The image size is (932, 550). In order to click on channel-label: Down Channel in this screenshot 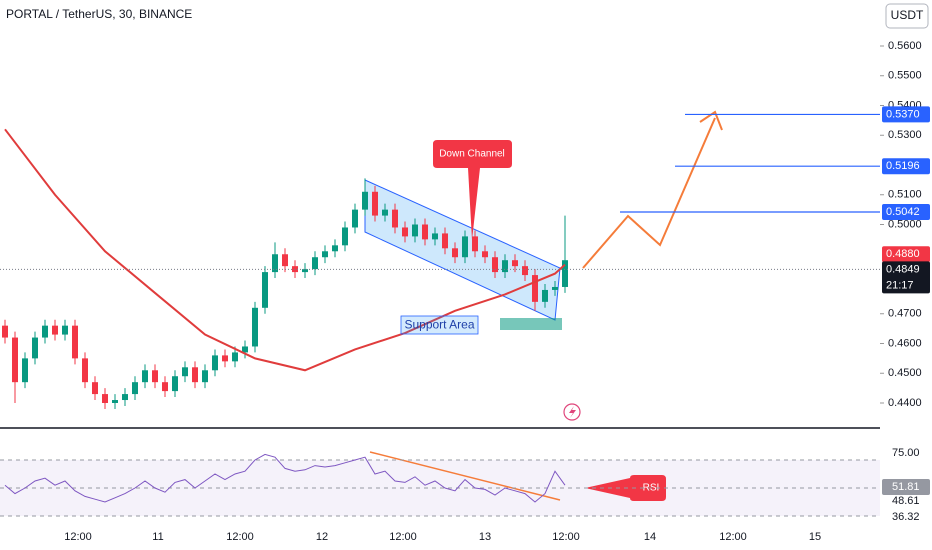, I will do `click(472, 154)`.